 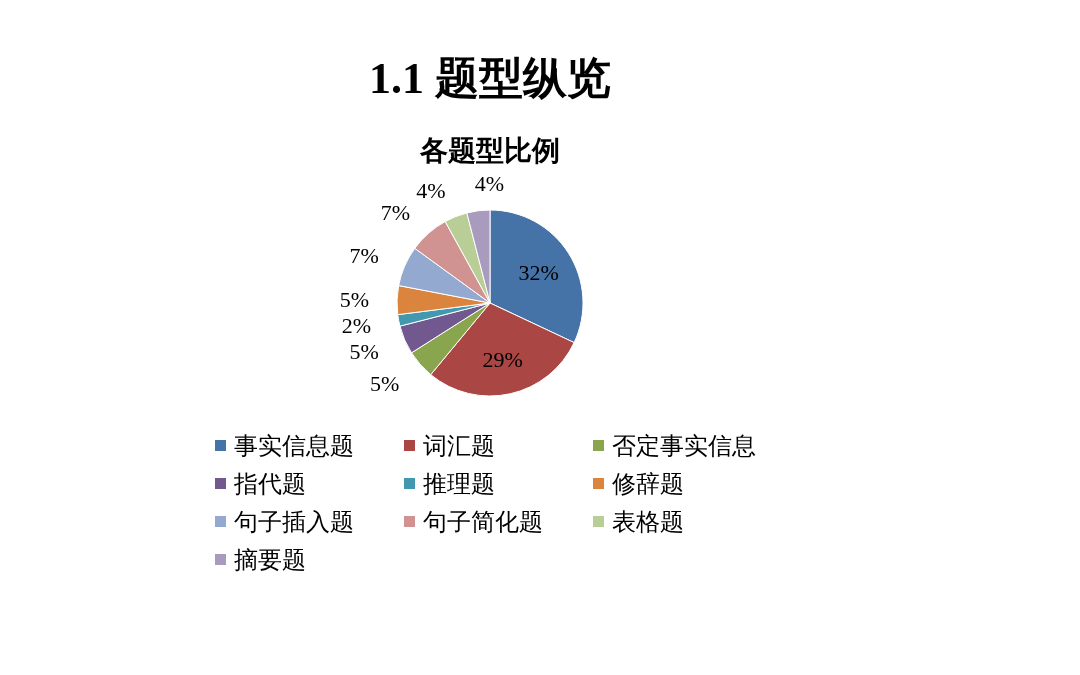 What do you see at coordinates (356, 326) in the screenshot?
I see `data-label: 2%` at bounding box center [356, 326].